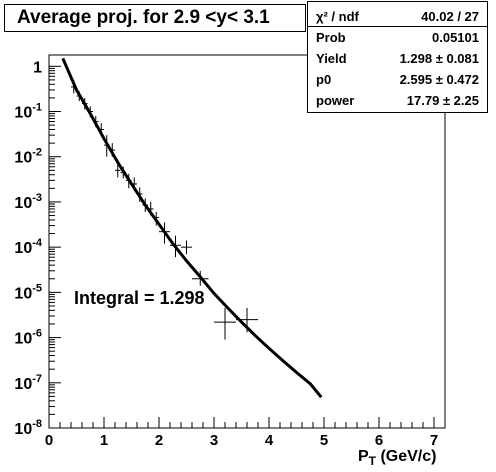 The image size is (496, 472). I want to click on stats-label: power, so click(335, 100).